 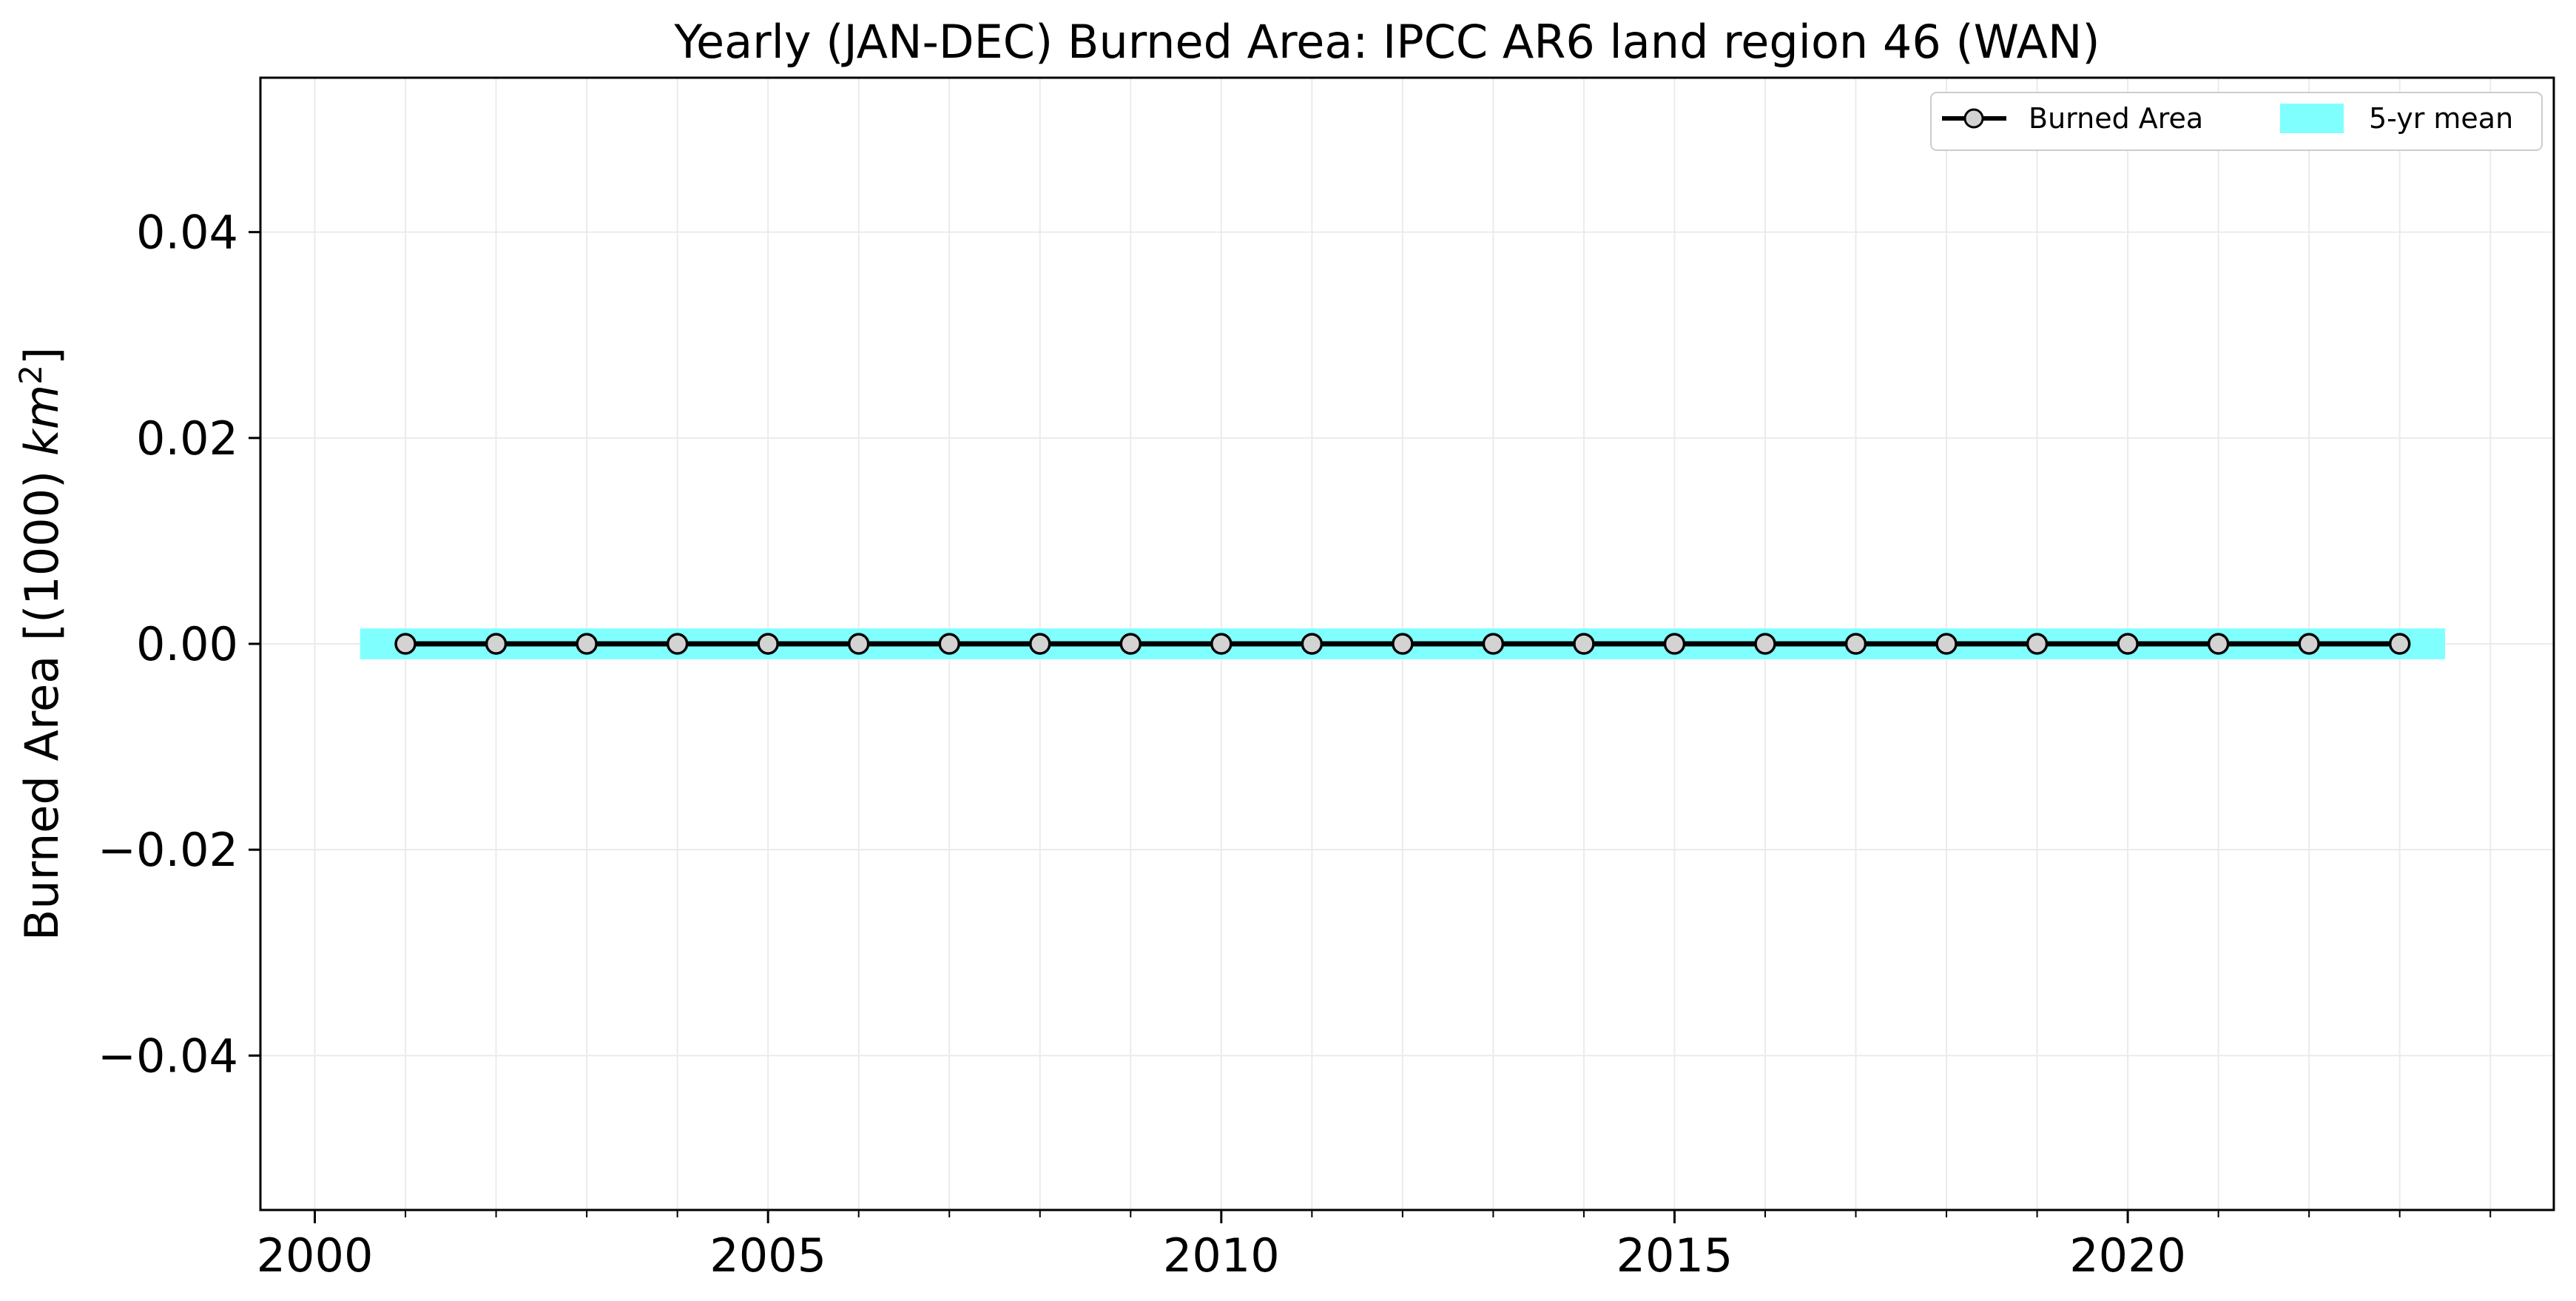 What do you see at coordinates (1221, 1255) in the screenshot?
I see `x-tick-label: 2010` at bounding box center [1221, 1255].